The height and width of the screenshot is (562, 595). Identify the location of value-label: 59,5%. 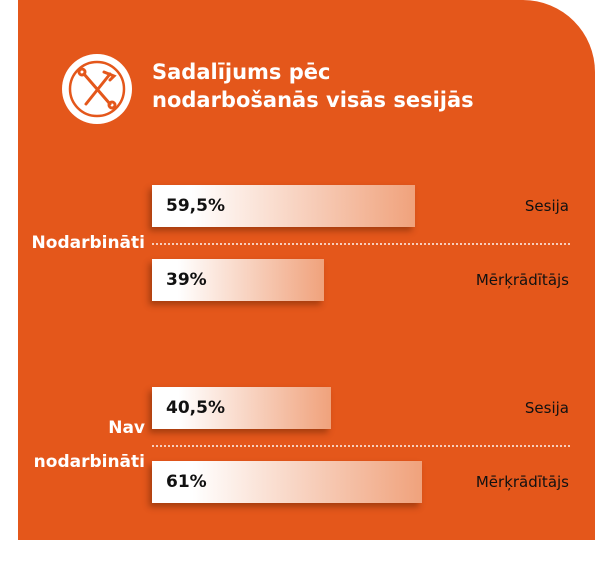
(195, 206).